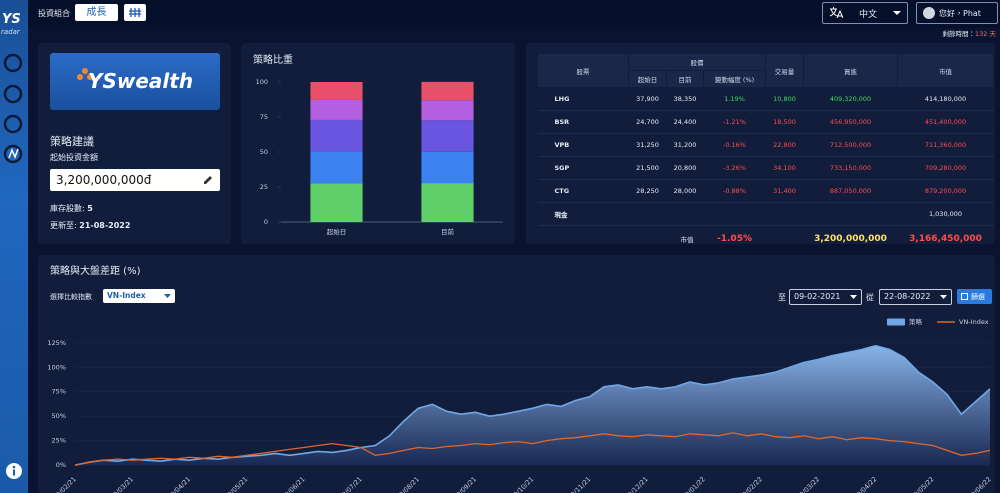  Describe the element at coordinates (71, 297) in the screenshot. I see `index-label: 選擇比較指數` at that location.